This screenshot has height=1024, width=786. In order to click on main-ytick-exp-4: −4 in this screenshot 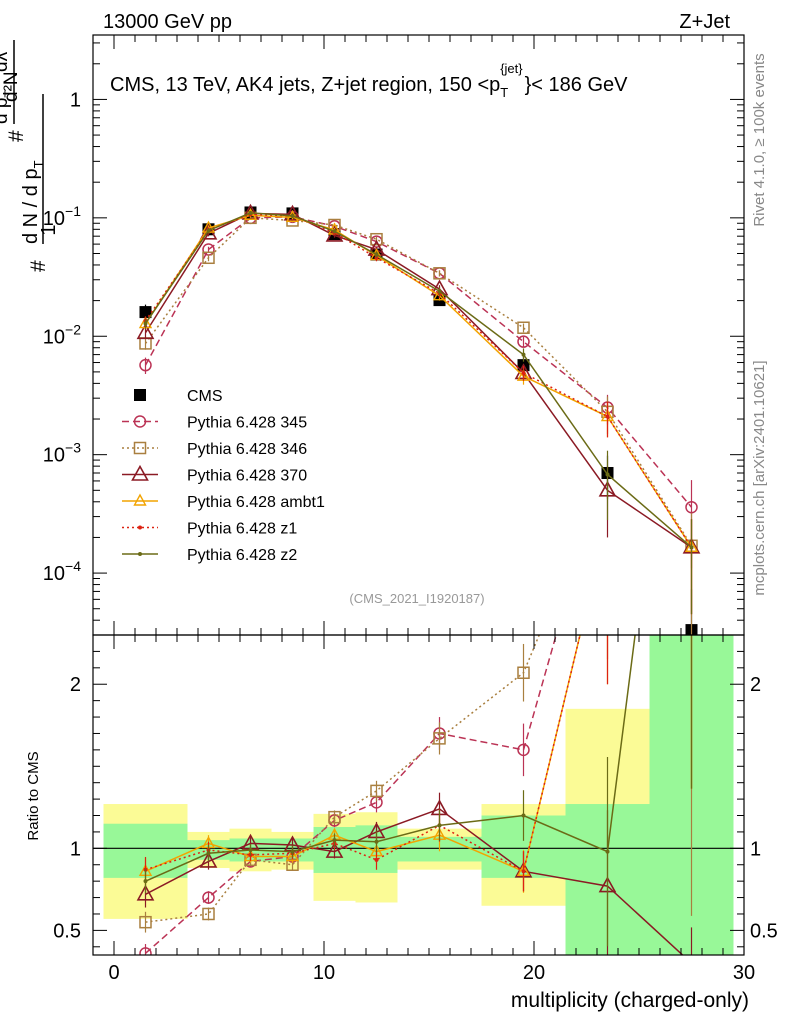, I will do `click(73, 566)`.